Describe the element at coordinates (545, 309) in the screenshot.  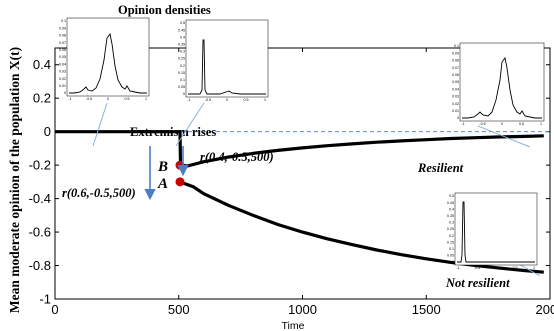
I see `x-tick-label: 2000` at that location.